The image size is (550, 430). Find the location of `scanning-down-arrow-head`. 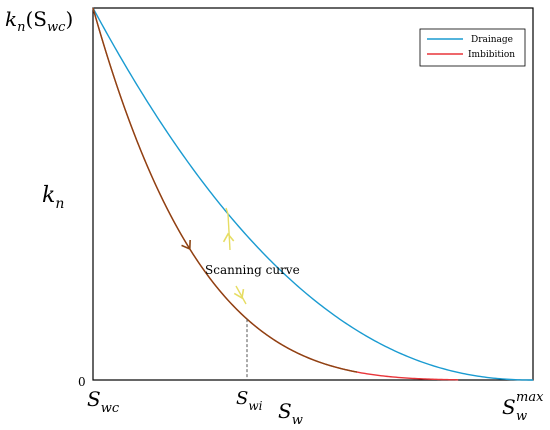

scanning-down-arrow-head is located at coordinates (239, 294).